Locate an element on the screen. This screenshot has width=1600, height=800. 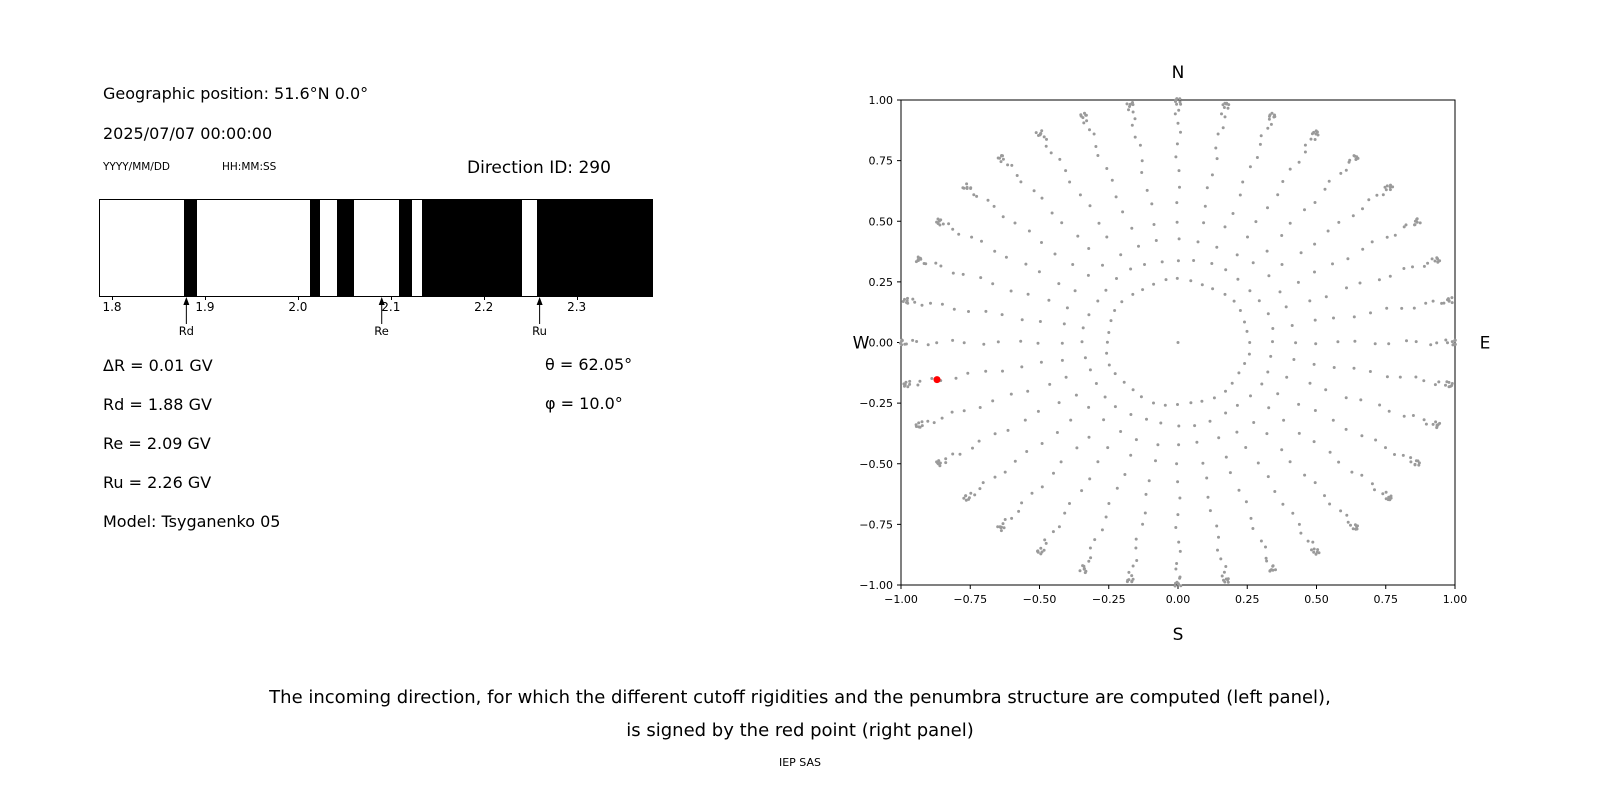
theta-value: θ = 62.05° is located at coordinates (589, 364).